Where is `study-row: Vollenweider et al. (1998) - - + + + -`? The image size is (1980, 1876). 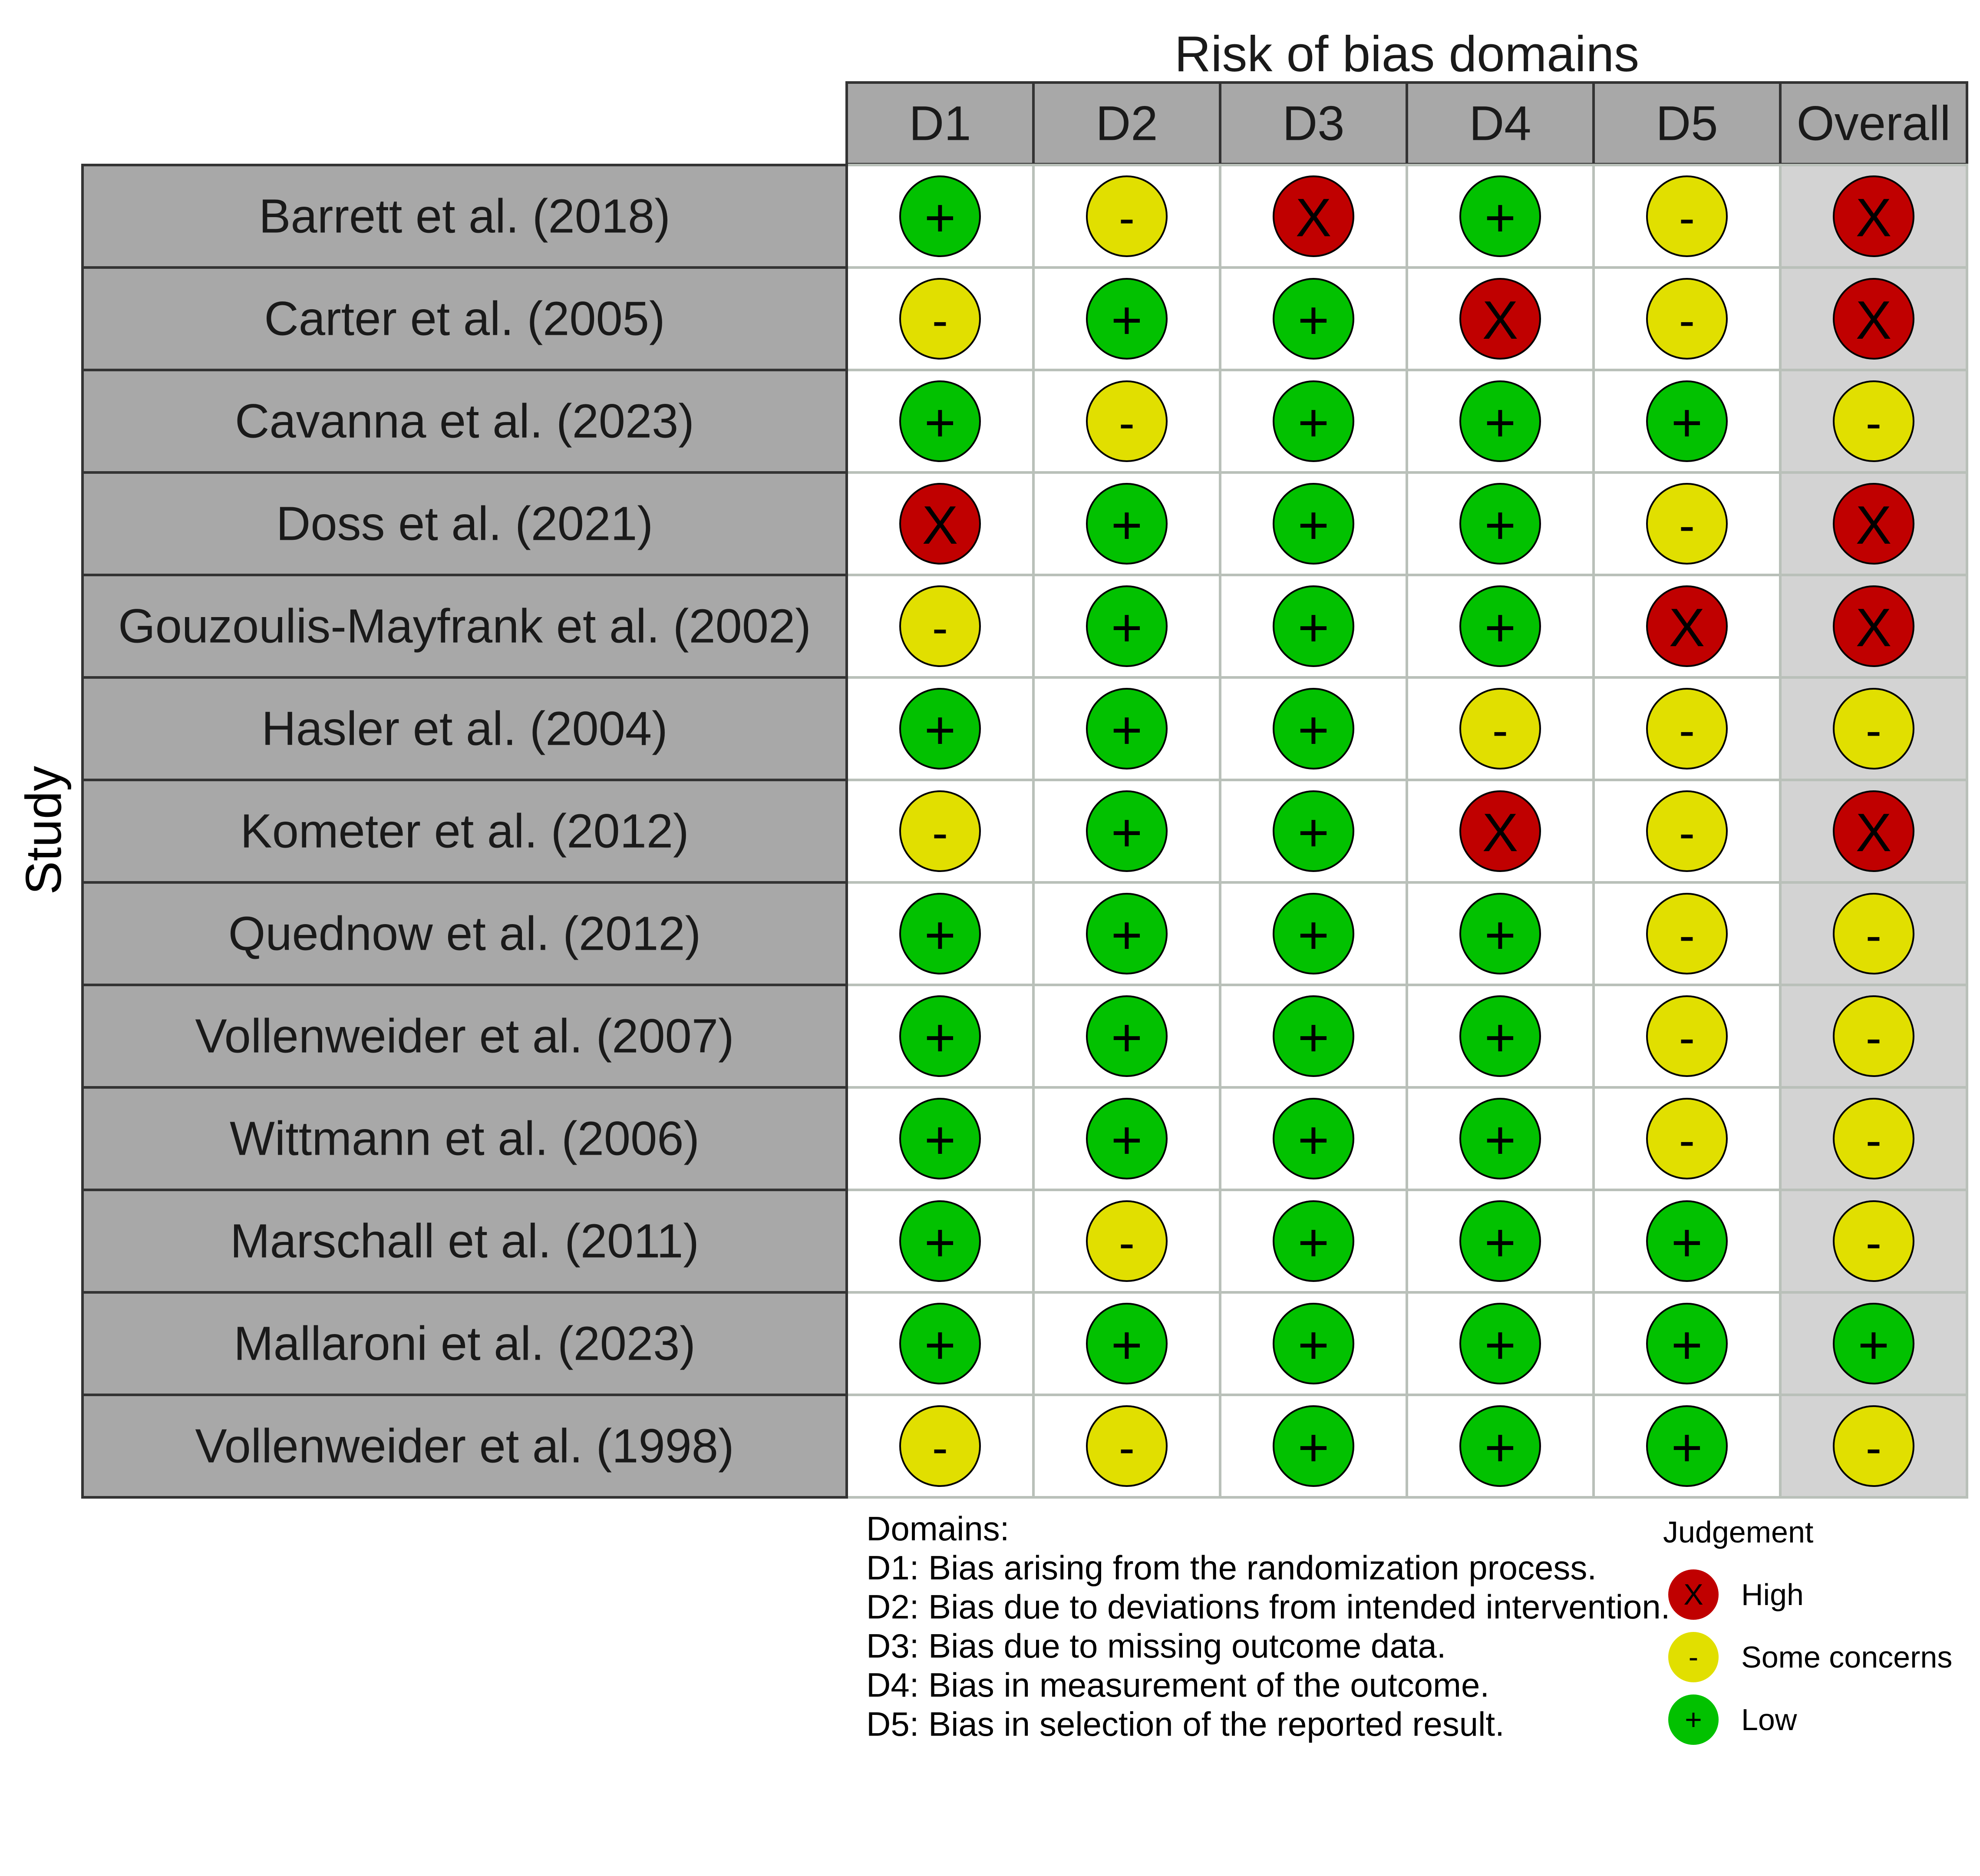
study-row: Vollenweider et al. (1998) - - + + + - is located at coordinates (1024, 1446).